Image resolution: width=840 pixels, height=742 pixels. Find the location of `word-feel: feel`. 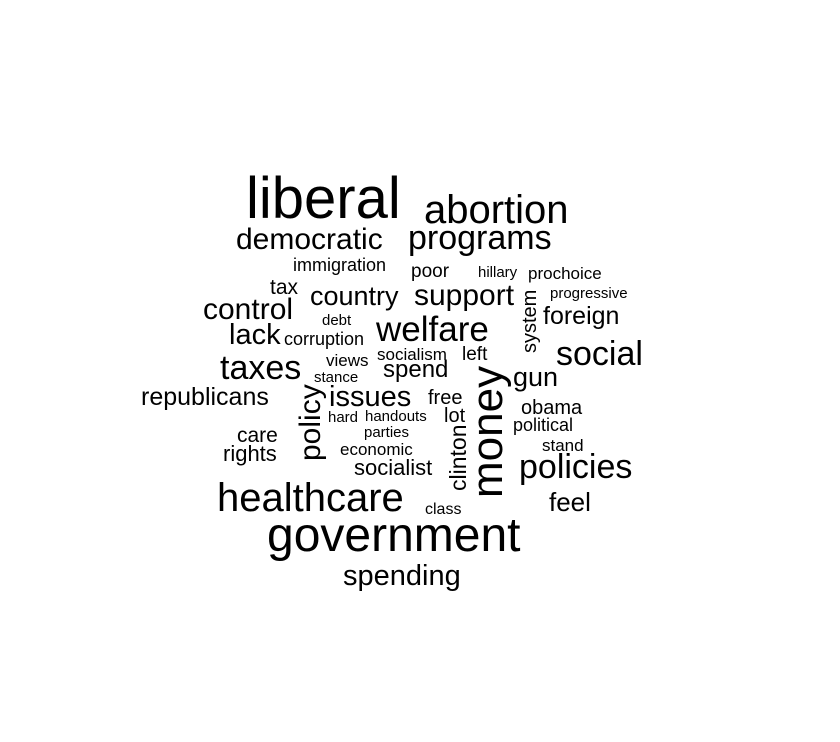

word-feel: feel is located at coordinates (570, 502).